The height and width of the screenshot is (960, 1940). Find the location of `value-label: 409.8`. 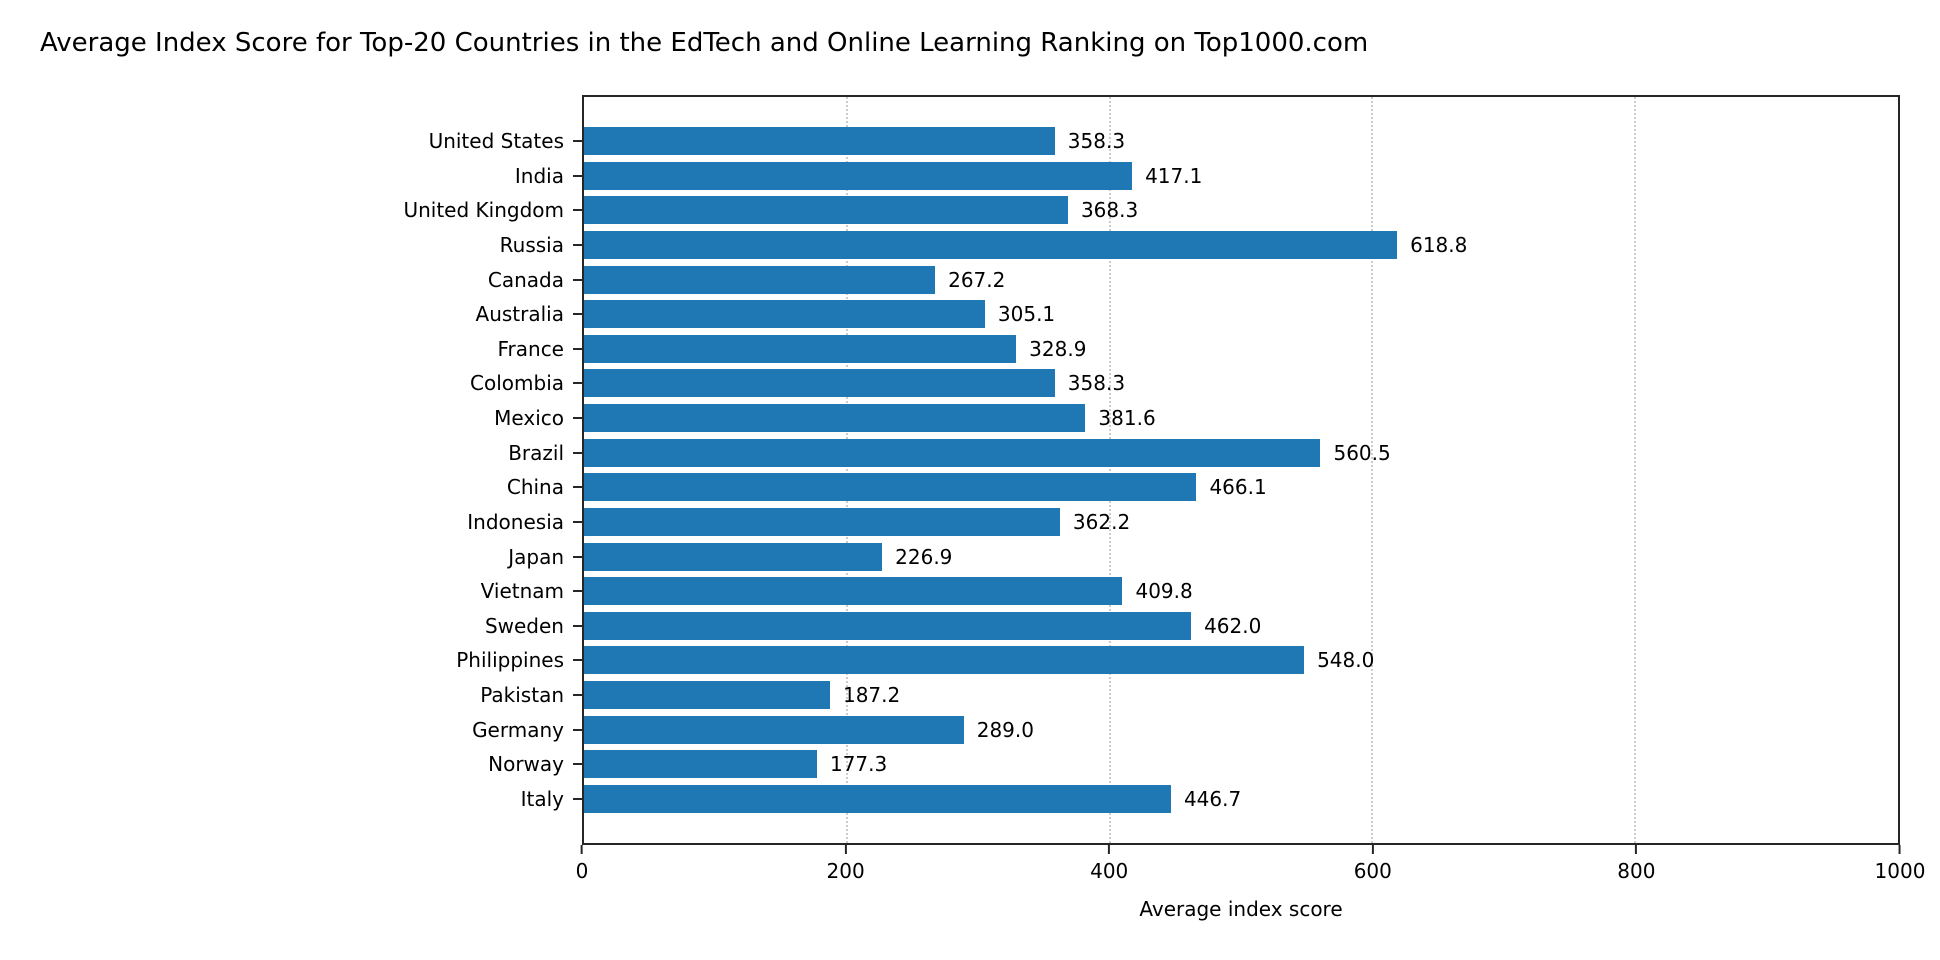

value-label: 409.8 is located at coordinates (1164, 591).